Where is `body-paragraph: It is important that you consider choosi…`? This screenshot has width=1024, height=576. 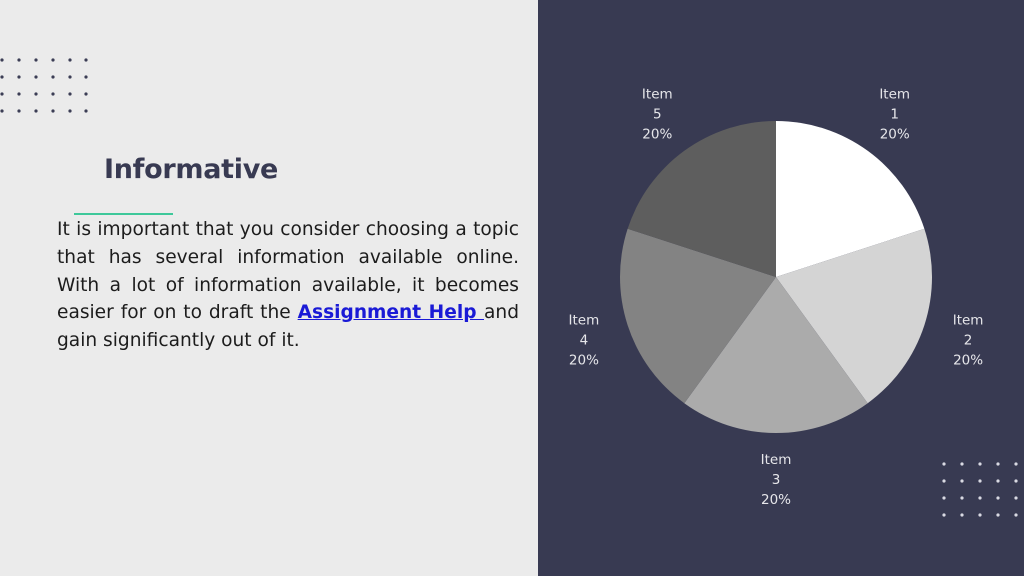 body-paragraph: It is important that you consider choosi… is located at coordinates (288, 285).